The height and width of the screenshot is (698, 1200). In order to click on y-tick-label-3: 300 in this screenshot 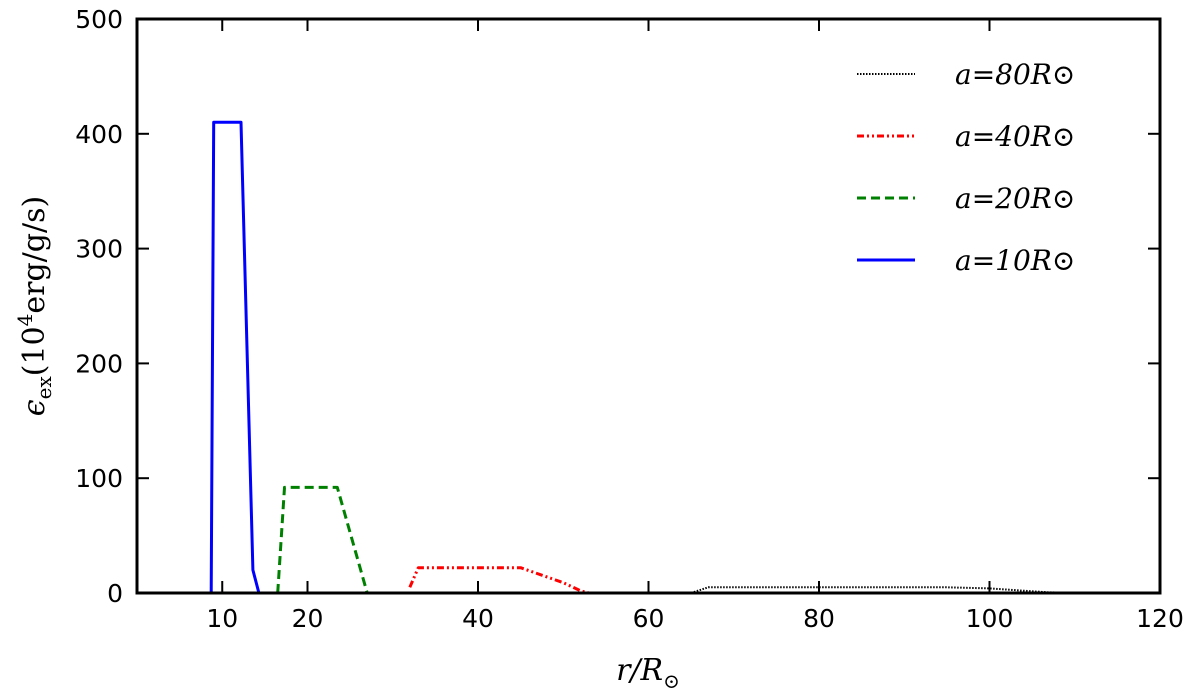, I will do `click(99, 249)`.